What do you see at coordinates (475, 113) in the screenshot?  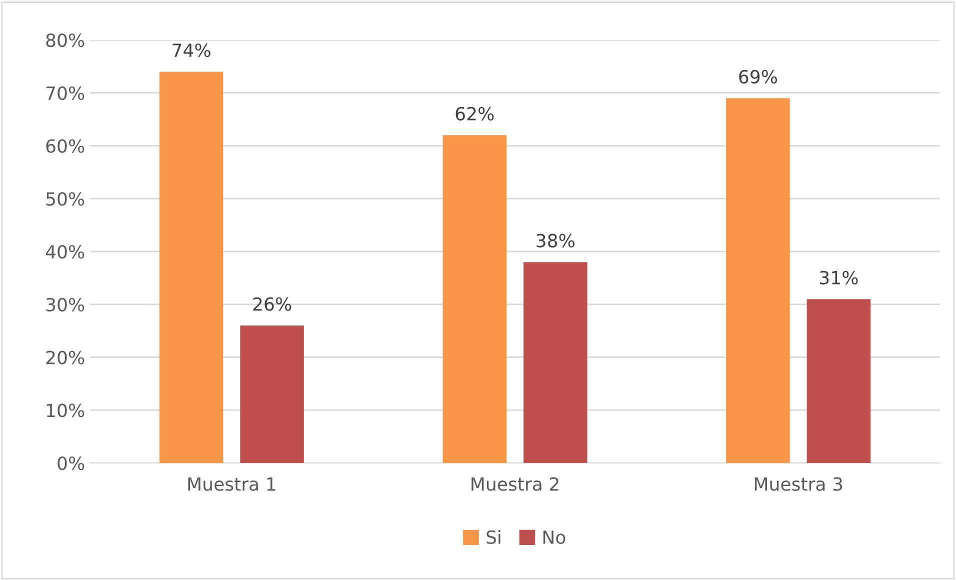 I see `data-label: 62%` at bounding box center [475, 113].